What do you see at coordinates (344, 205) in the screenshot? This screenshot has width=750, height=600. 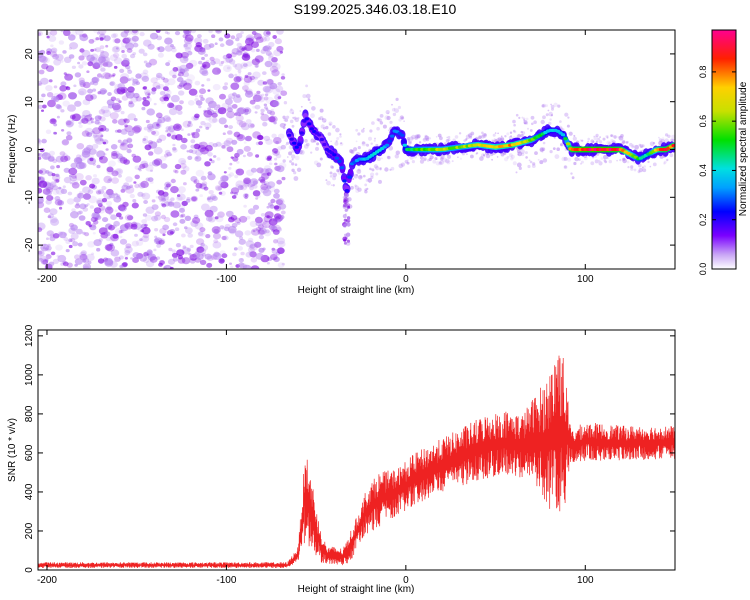 I see `ridge-dip-speckle` at bounding box center [344, 205].